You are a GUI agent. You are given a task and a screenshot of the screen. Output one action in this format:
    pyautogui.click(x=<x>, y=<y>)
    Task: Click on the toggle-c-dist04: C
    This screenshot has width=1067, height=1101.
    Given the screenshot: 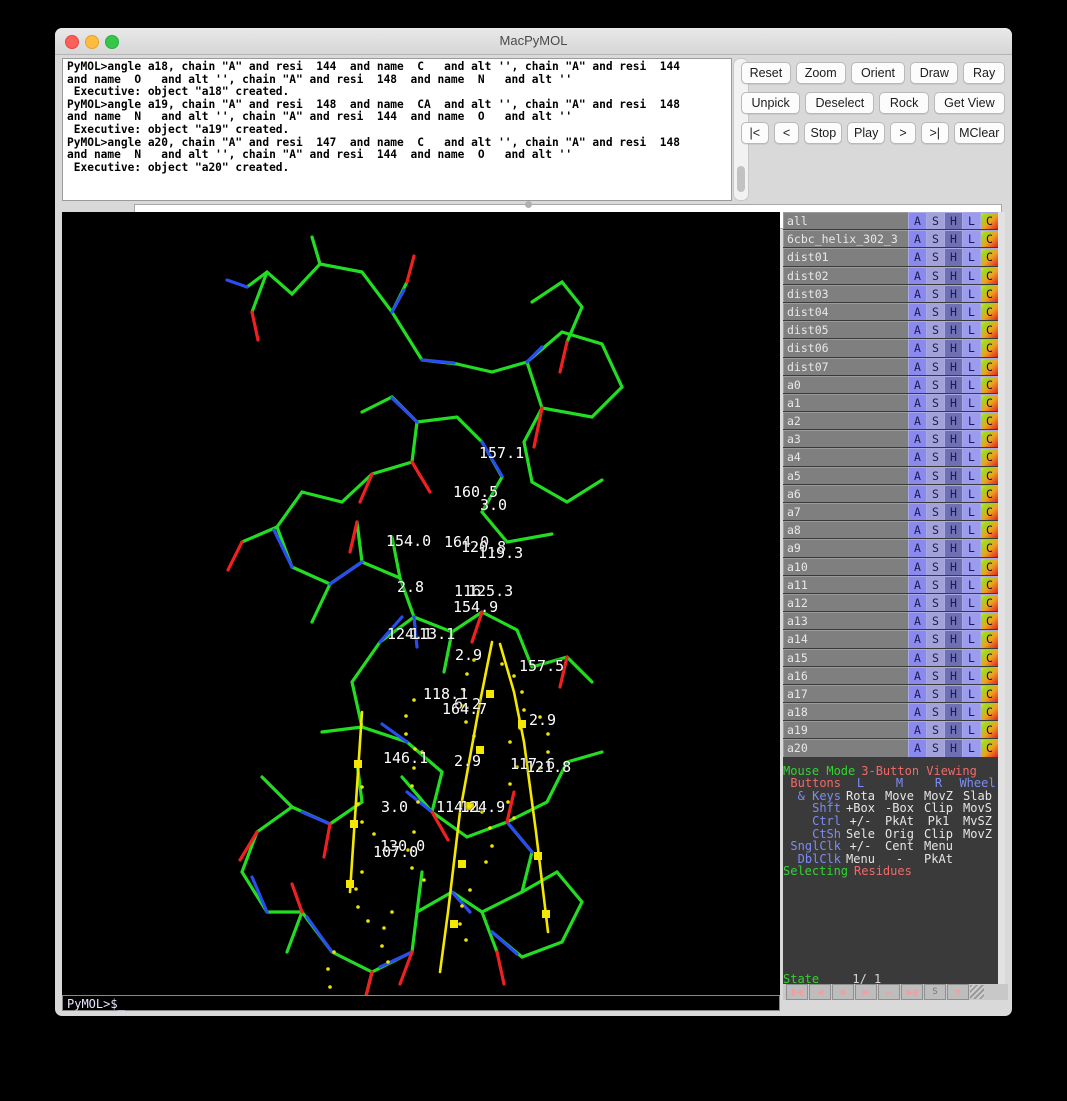 What is the action you would take?
    pyautogui.click(x=989, y=311)
    